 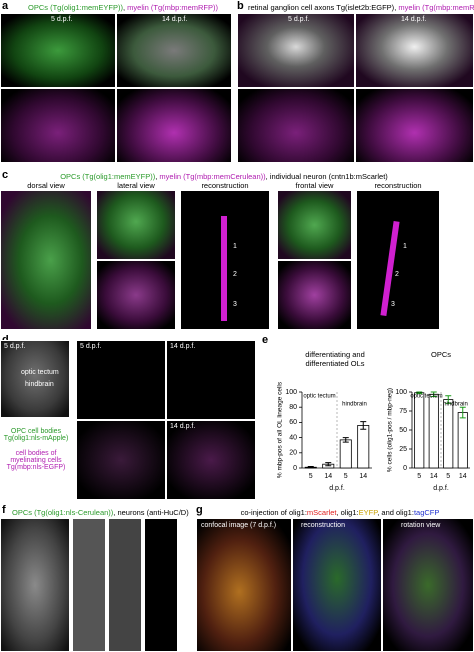 I want to click on reconstruction-image: reconstruction, so click(x=337, y=585).